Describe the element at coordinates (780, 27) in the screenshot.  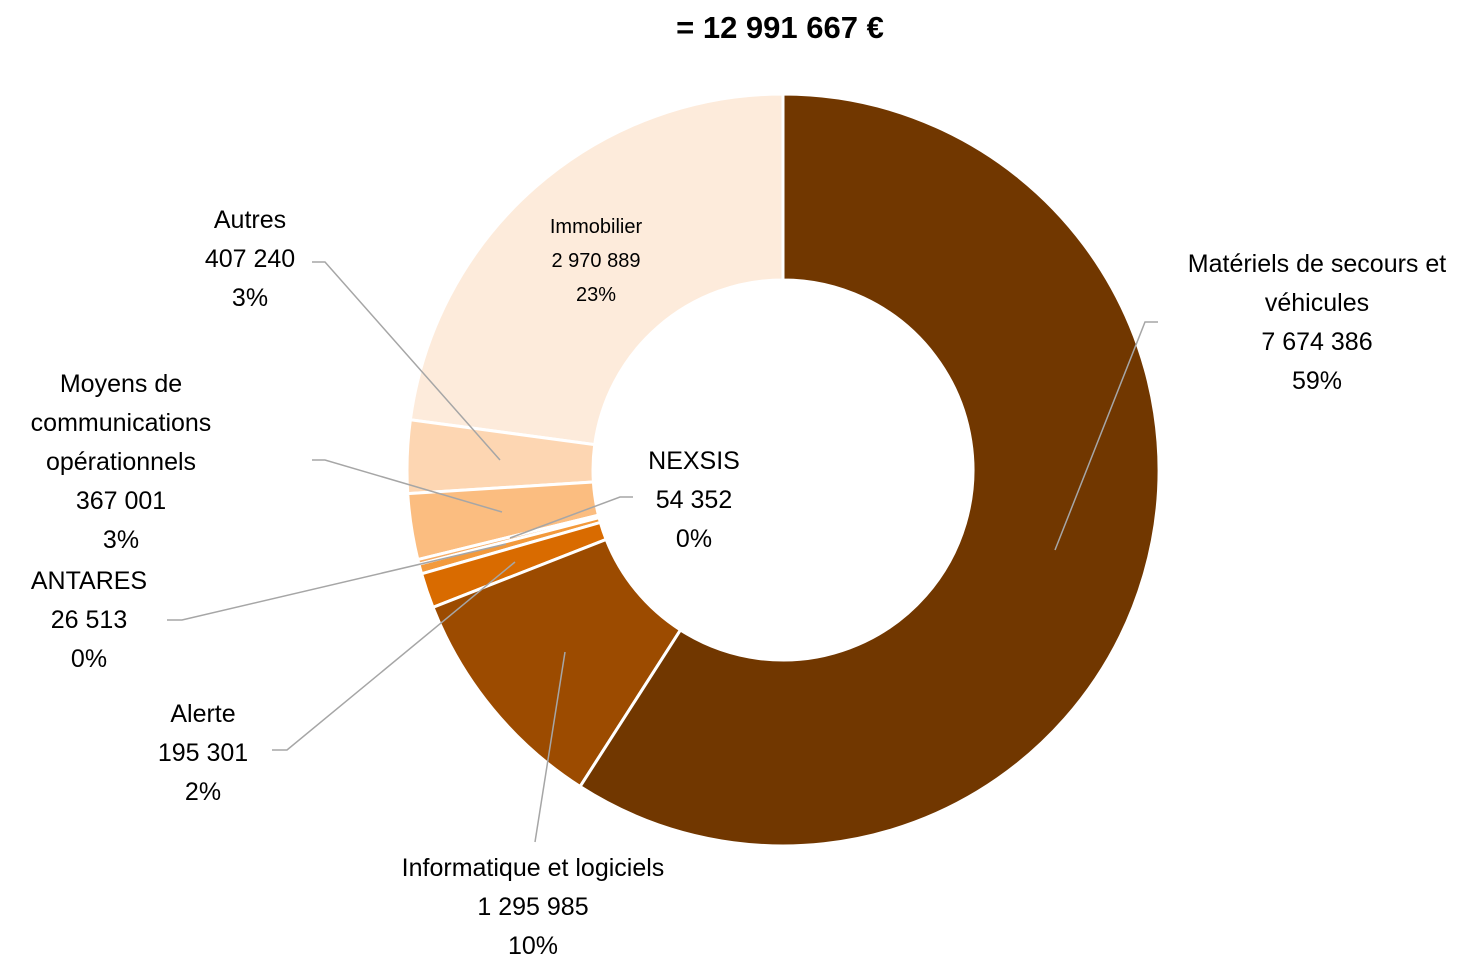
I see `chart-title: = 12 991 667 €` at that location.